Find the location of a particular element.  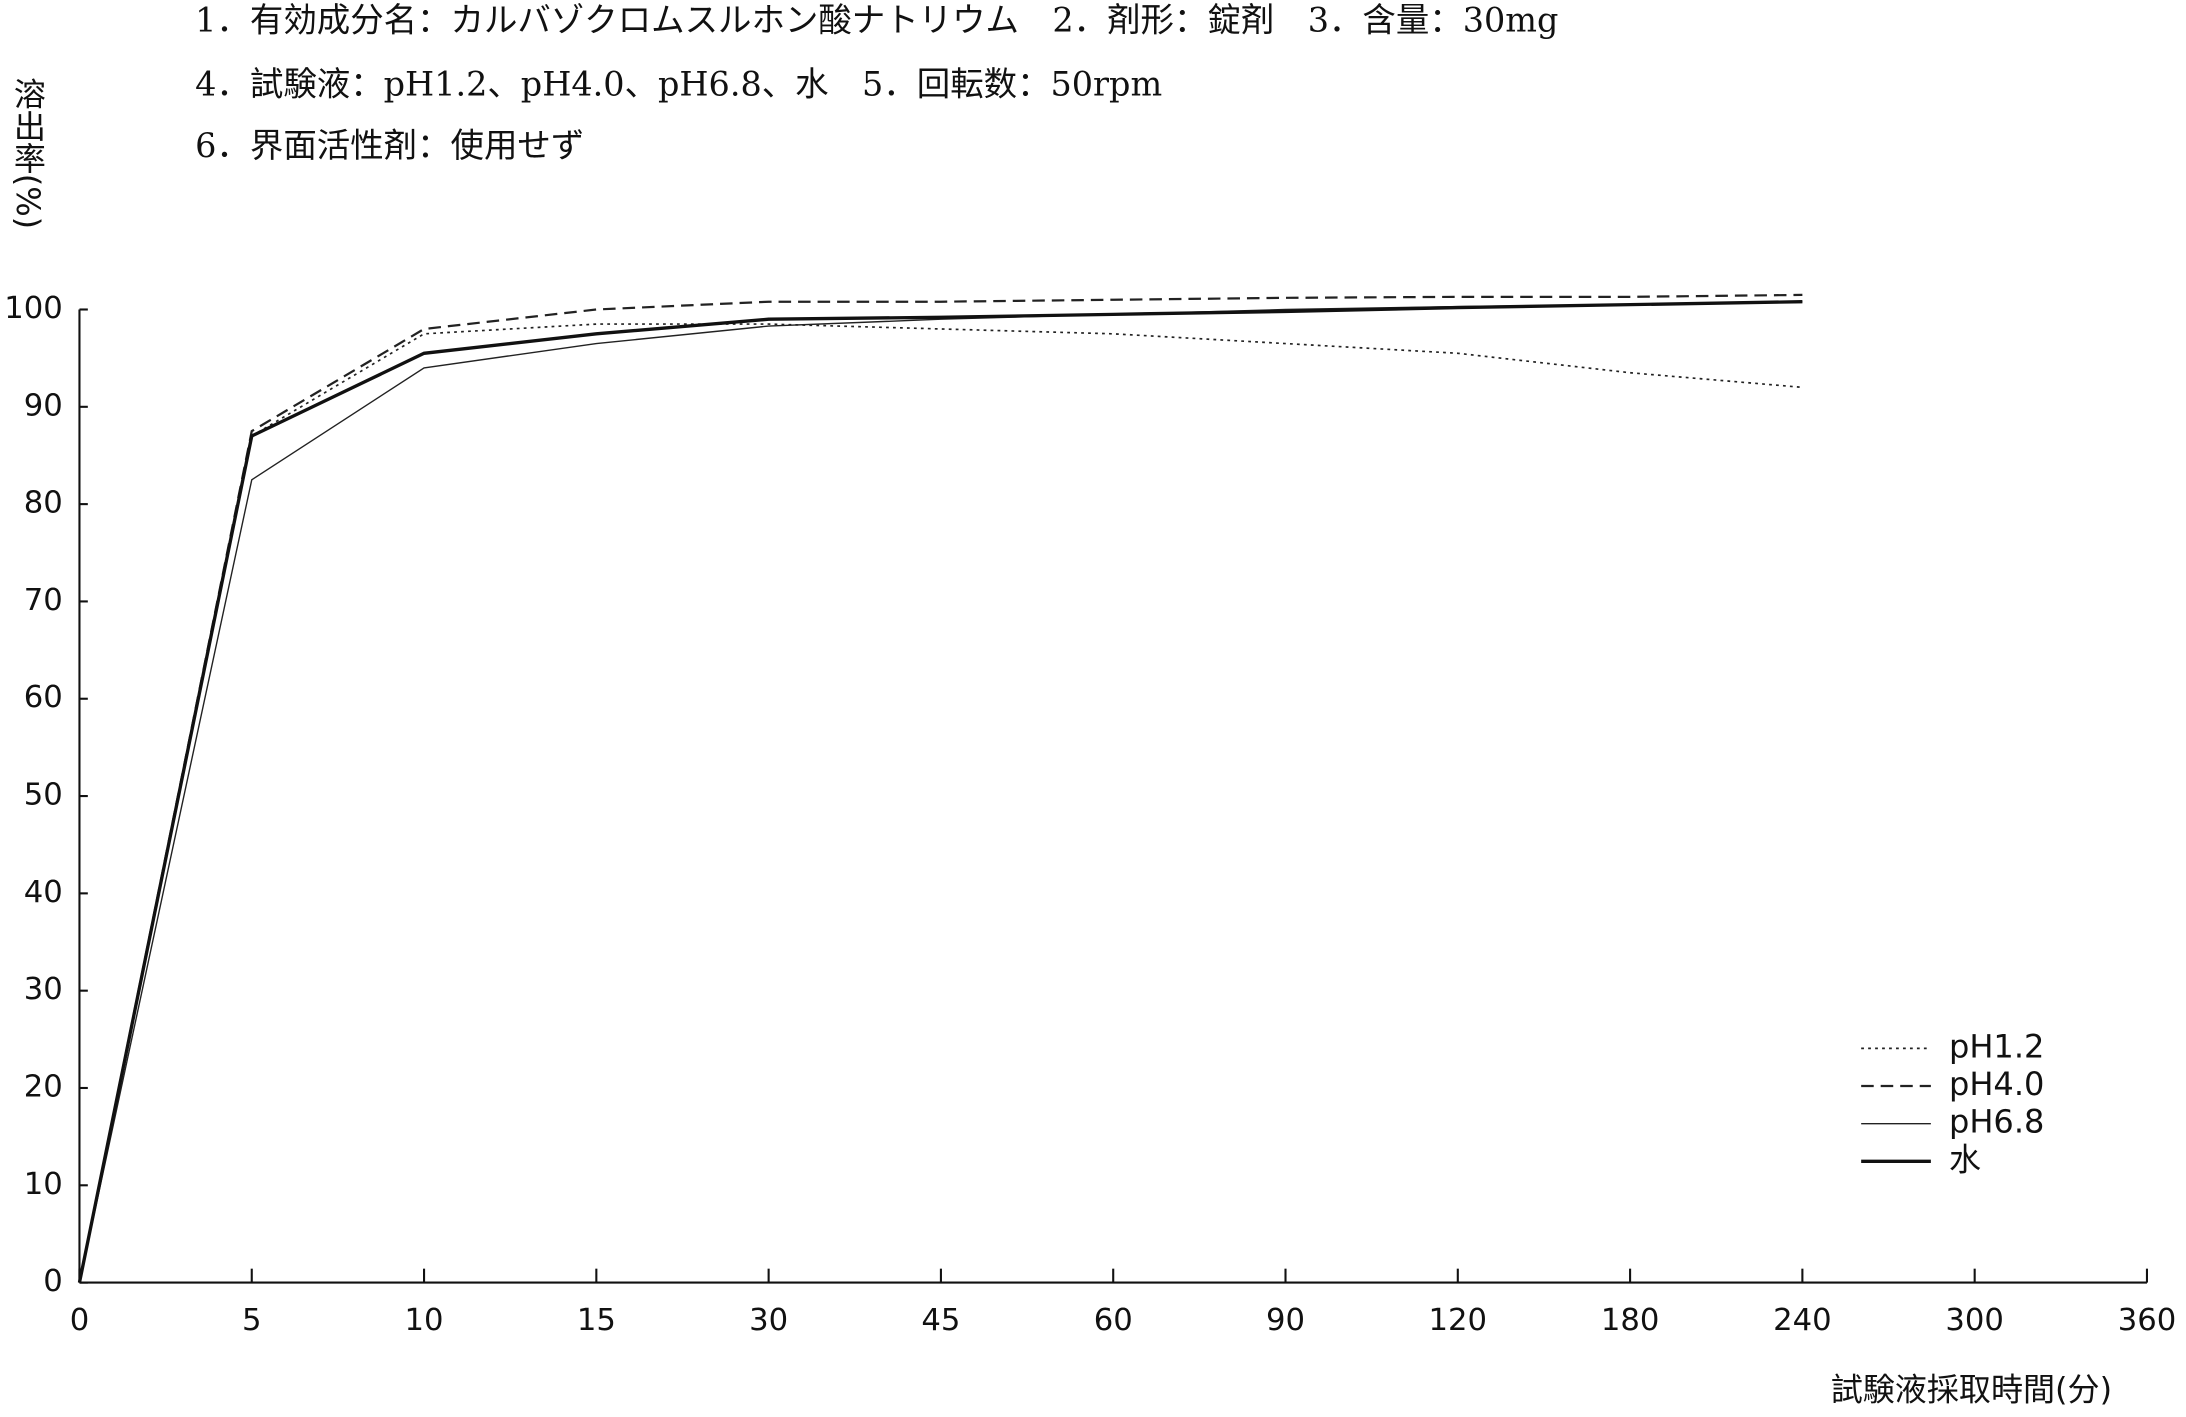

legend-label: pH1.2 is located at coordinates (1996, 1046).